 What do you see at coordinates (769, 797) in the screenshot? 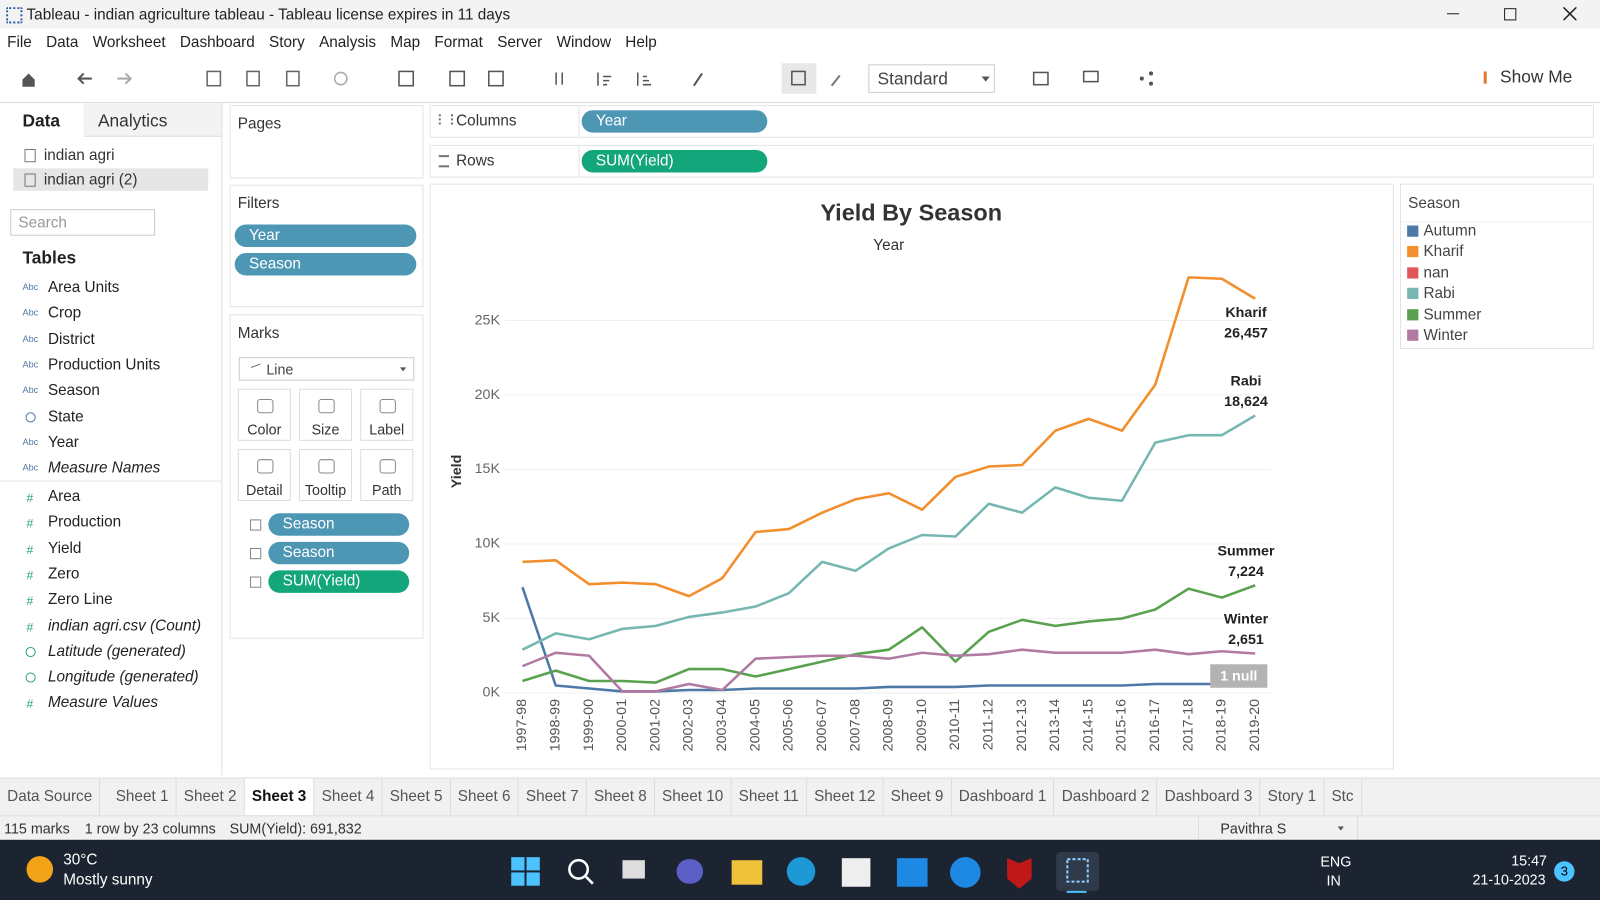
I see `sheet-tab: Sheet 11` at bounding box center [769, 797].